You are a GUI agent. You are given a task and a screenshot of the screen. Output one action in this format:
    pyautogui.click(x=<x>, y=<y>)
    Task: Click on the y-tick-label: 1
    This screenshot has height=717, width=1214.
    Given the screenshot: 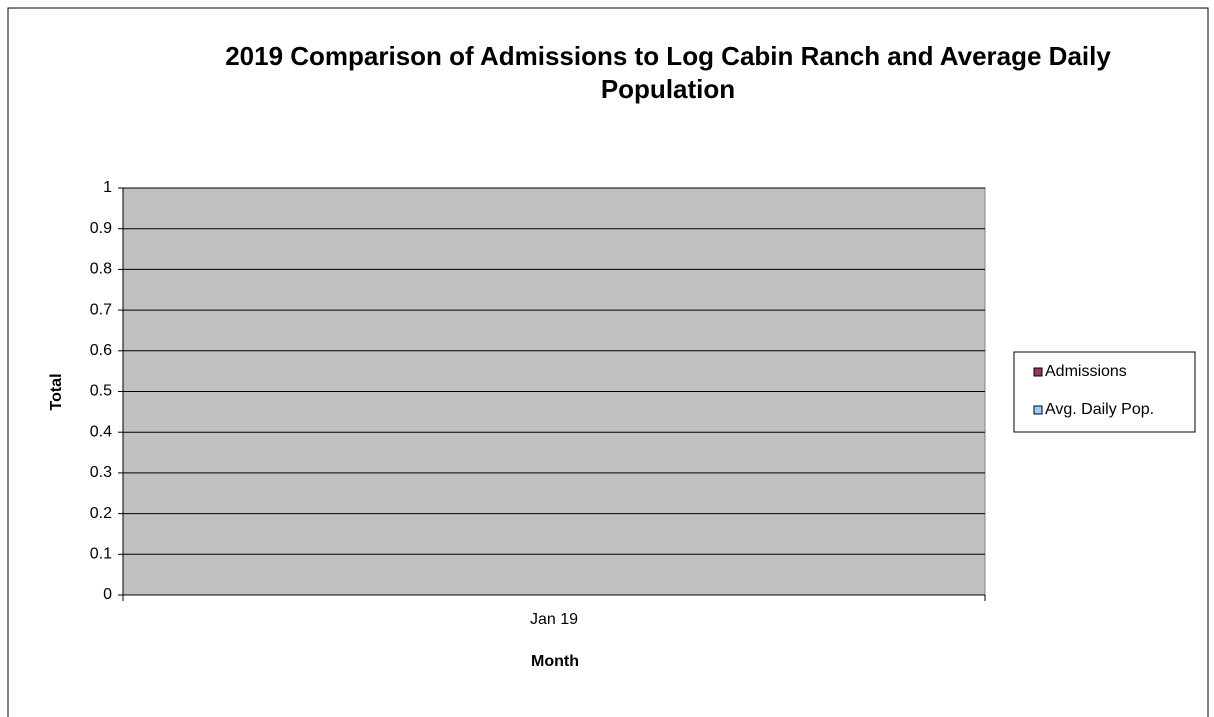 What is the action you would take?
    pyautogui.click(x=107, y=187)
    